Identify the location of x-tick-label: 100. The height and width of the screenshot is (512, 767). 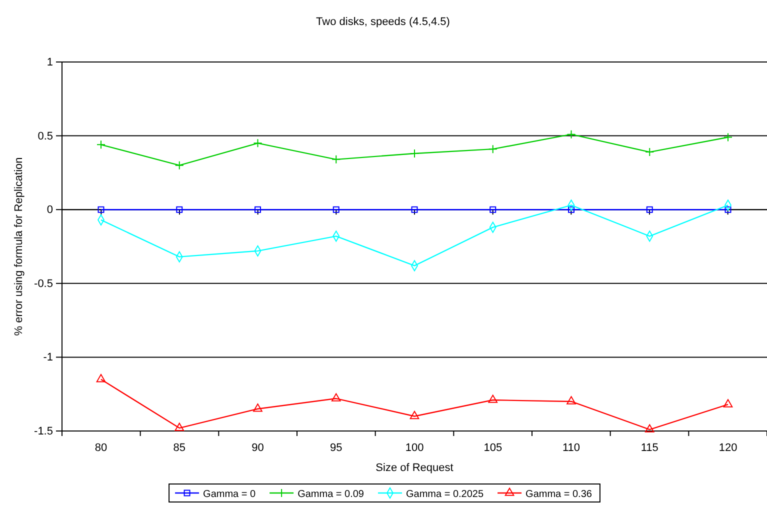
(414, 448).